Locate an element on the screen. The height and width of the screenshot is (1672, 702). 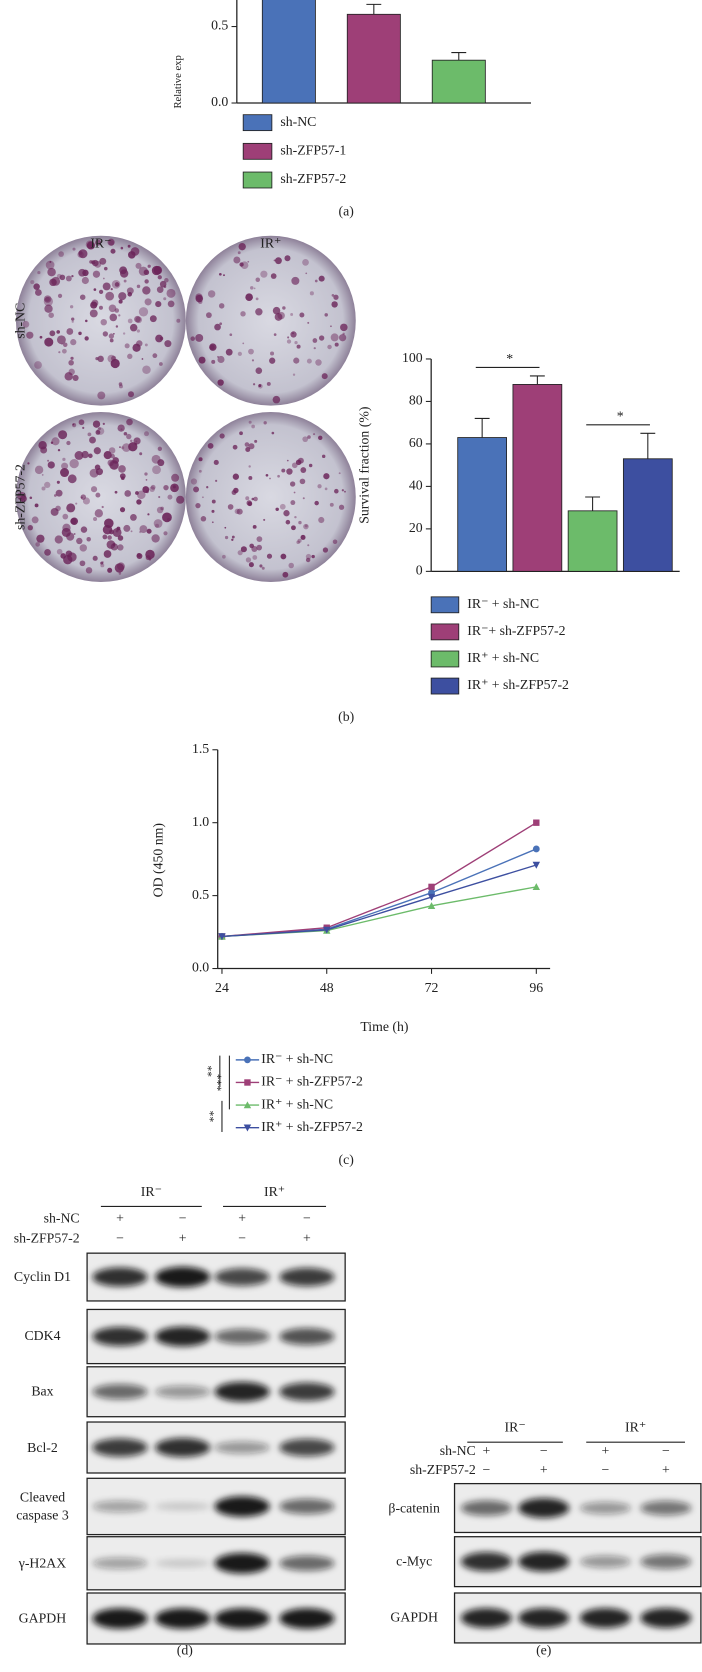
legend-label: IR⁺ + sh-NC is located at coordinates (503, 657).